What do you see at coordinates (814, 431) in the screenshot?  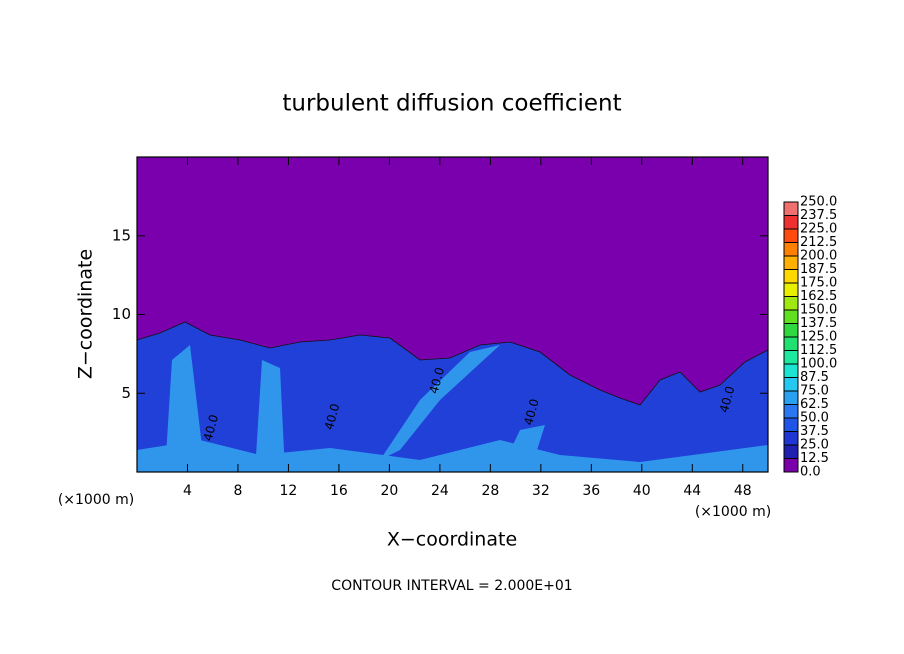 I see `colorbar-label: 37.5` at bounding box center [814, 431].